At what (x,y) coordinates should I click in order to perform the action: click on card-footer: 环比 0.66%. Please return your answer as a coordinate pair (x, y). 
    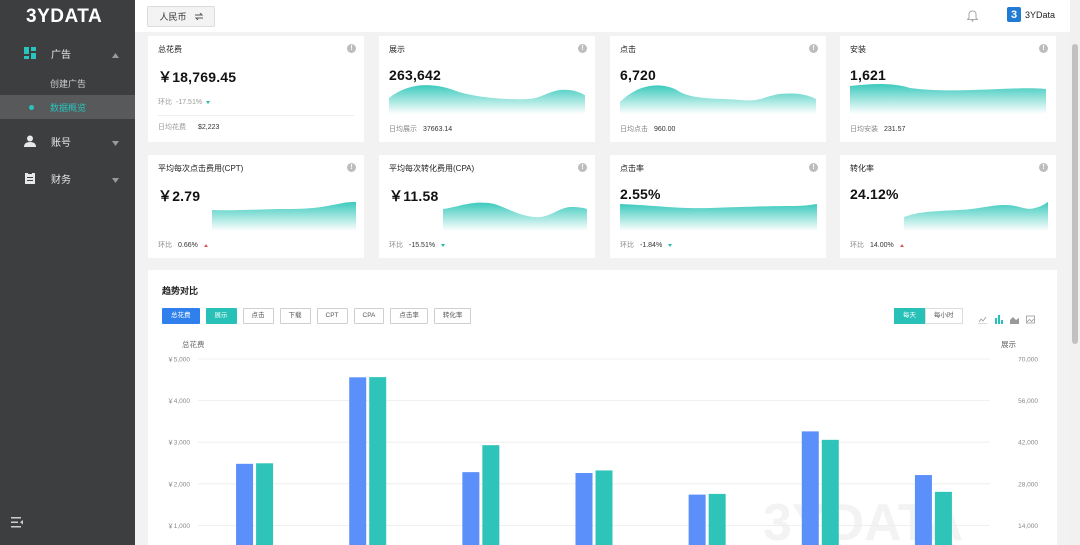
    Looking at the image, I should click on (183, 245).